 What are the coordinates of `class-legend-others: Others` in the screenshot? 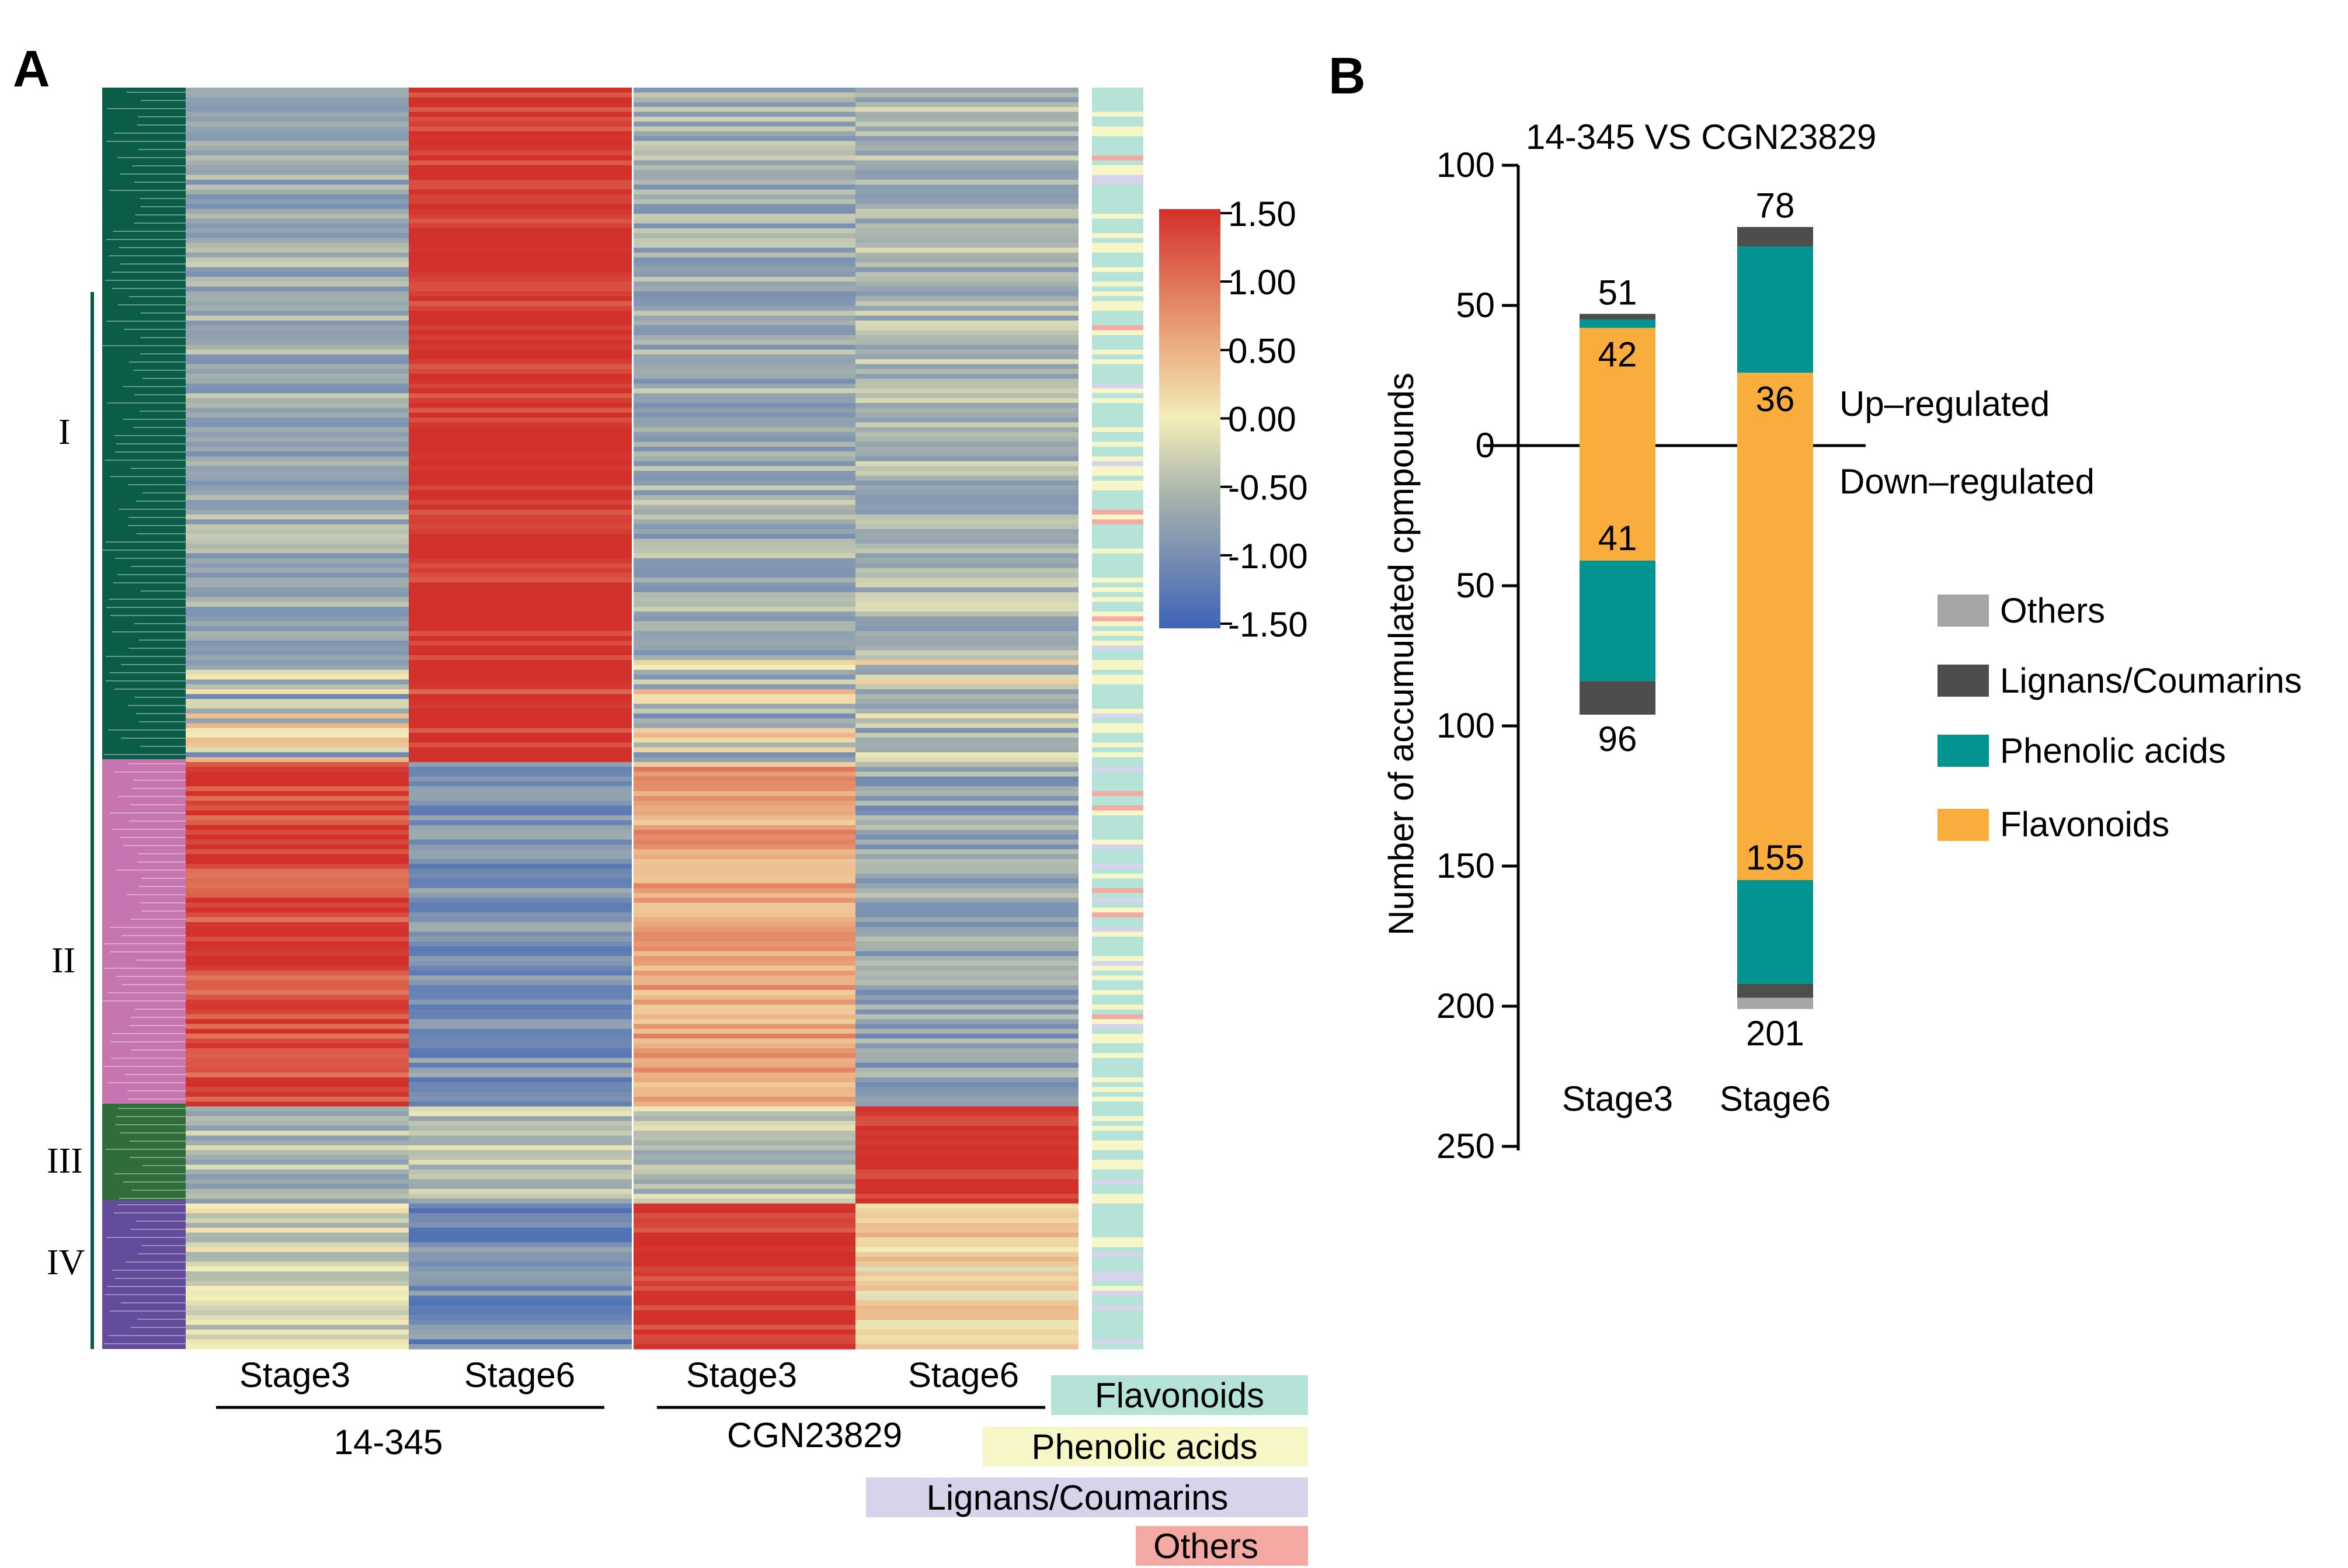 It's located at (1205, 1547).